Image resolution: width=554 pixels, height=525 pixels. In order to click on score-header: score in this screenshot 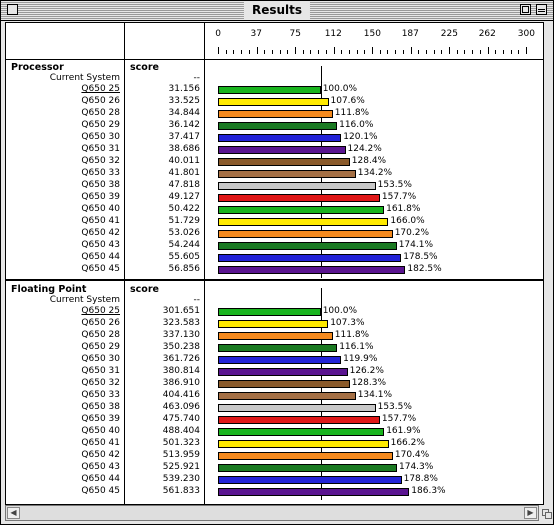, I will do `click(144, 289)`.